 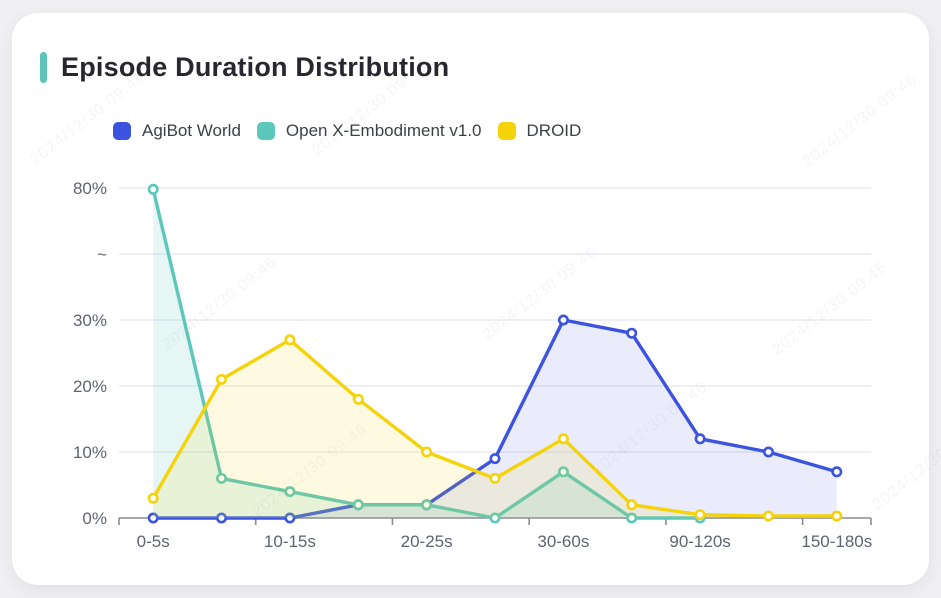 I want to click on legend-label-agibot-world: AgiBot World, so click(x=191, y=130).